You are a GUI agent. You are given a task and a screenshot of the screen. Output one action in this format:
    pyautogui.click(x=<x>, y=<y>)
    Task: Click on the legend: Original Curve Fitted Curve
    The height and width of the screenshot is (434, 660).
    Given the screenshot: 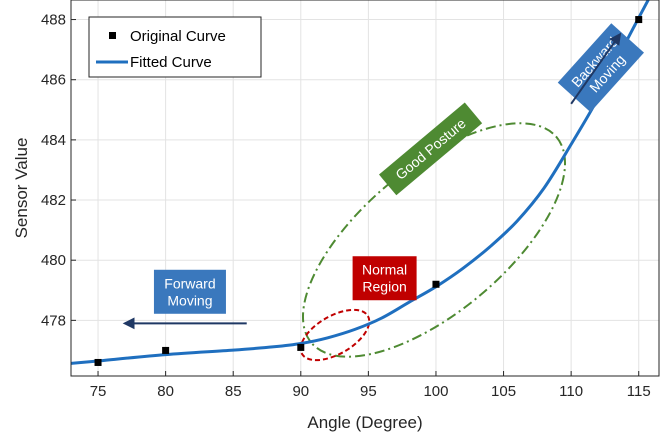 What is the action you would take?
    pyautogui.click(x=175, y=47)
    